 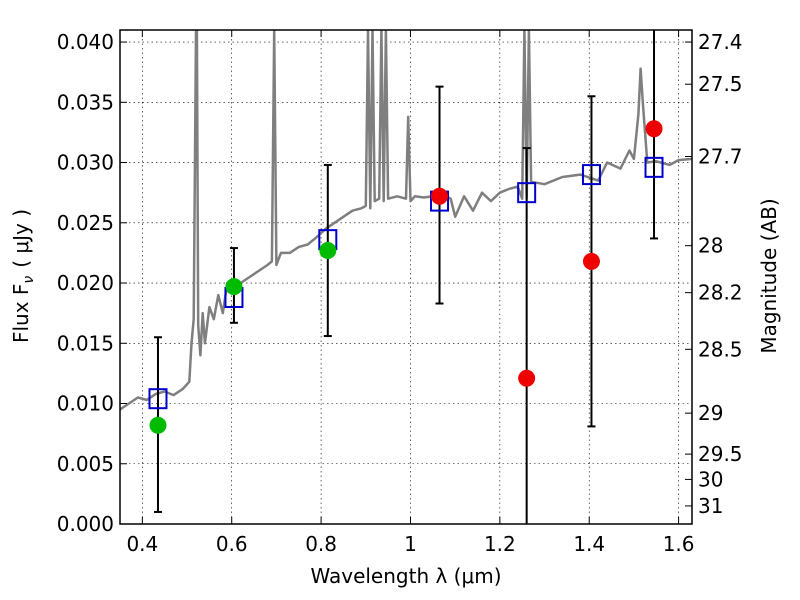 I want to click on y-axis-label-unit: ( μJy ), so click(x=21, y=238).